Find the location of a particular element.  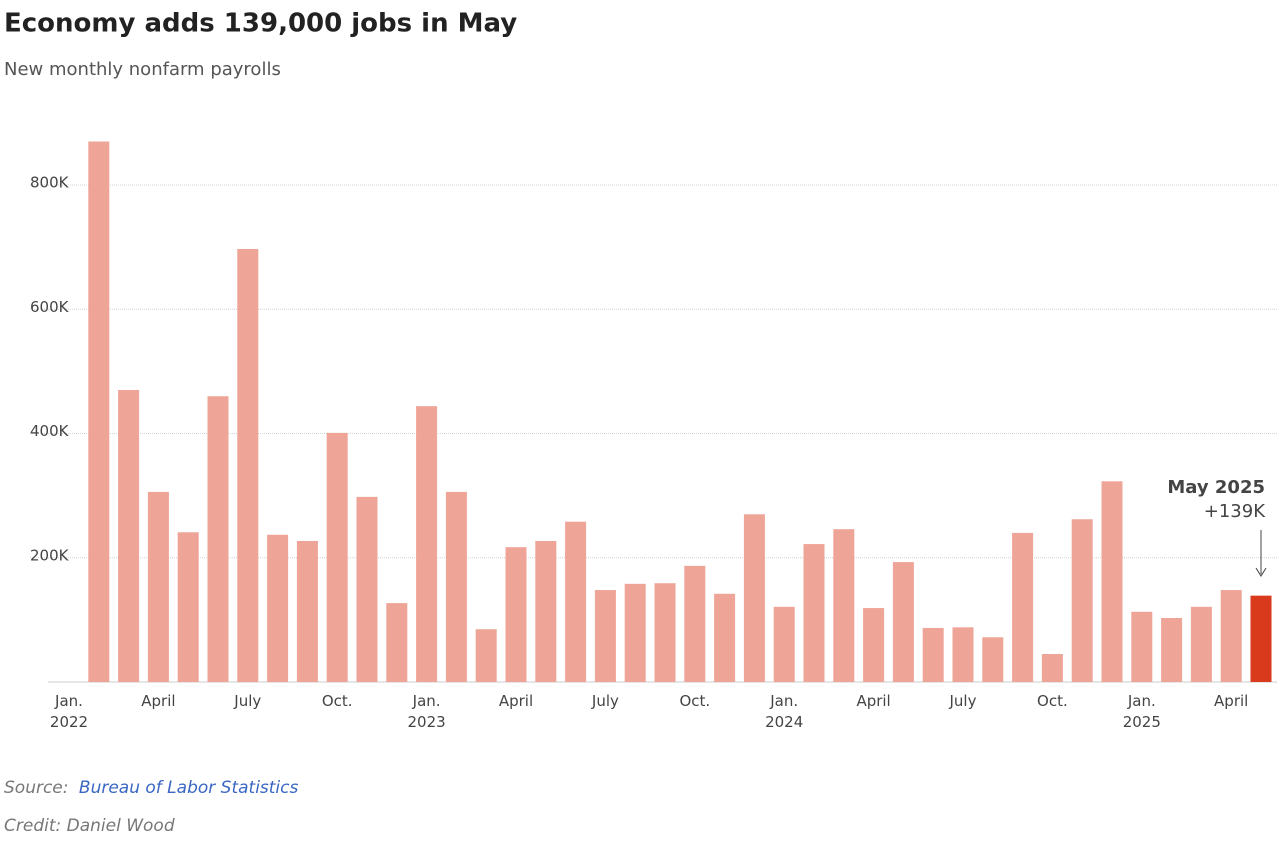

chart-title: Economy adds 139,000 jobs in May is located at coordinates (260, 24).